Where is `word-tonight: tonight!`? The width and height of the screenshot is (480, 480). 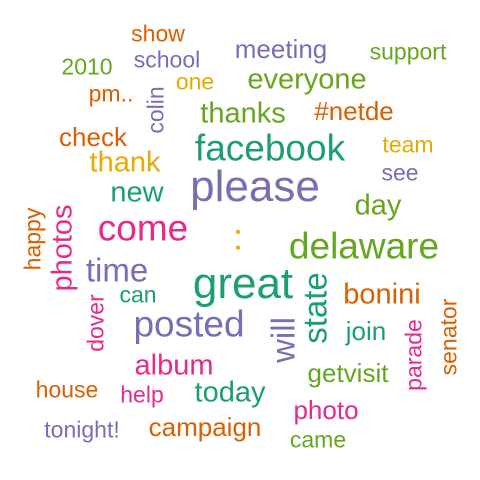 word-tonight: tonight! is located at coordinates (82, 429).